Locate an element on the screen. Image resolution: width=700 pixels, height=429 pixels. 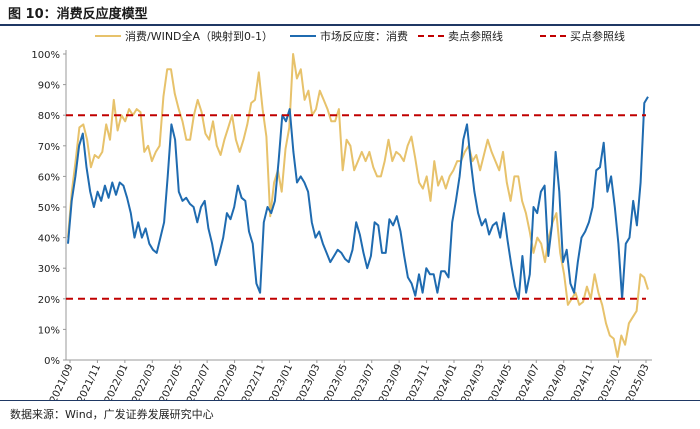
x-tick-label: 2024/05 is located at coordinates (501, 381).